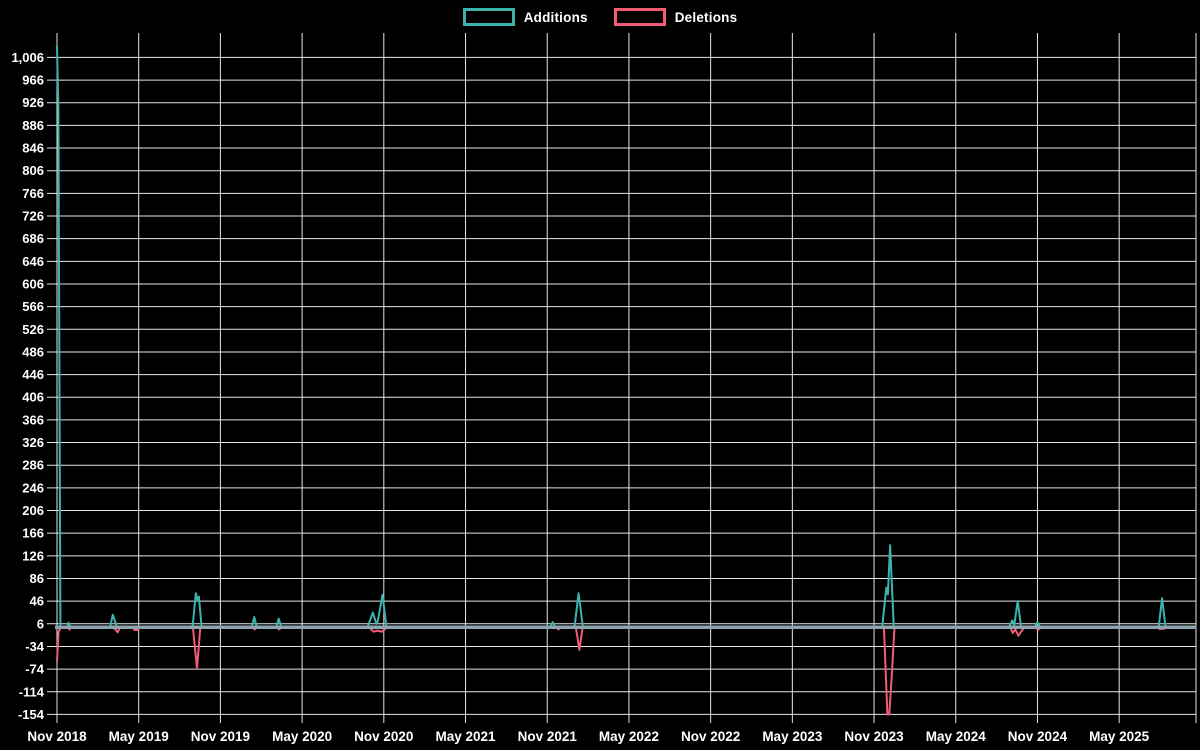  What do you see at coordinates (33, 351) in the screenshot?
I see `svg-text: 486` at bounding box center [33, 351].